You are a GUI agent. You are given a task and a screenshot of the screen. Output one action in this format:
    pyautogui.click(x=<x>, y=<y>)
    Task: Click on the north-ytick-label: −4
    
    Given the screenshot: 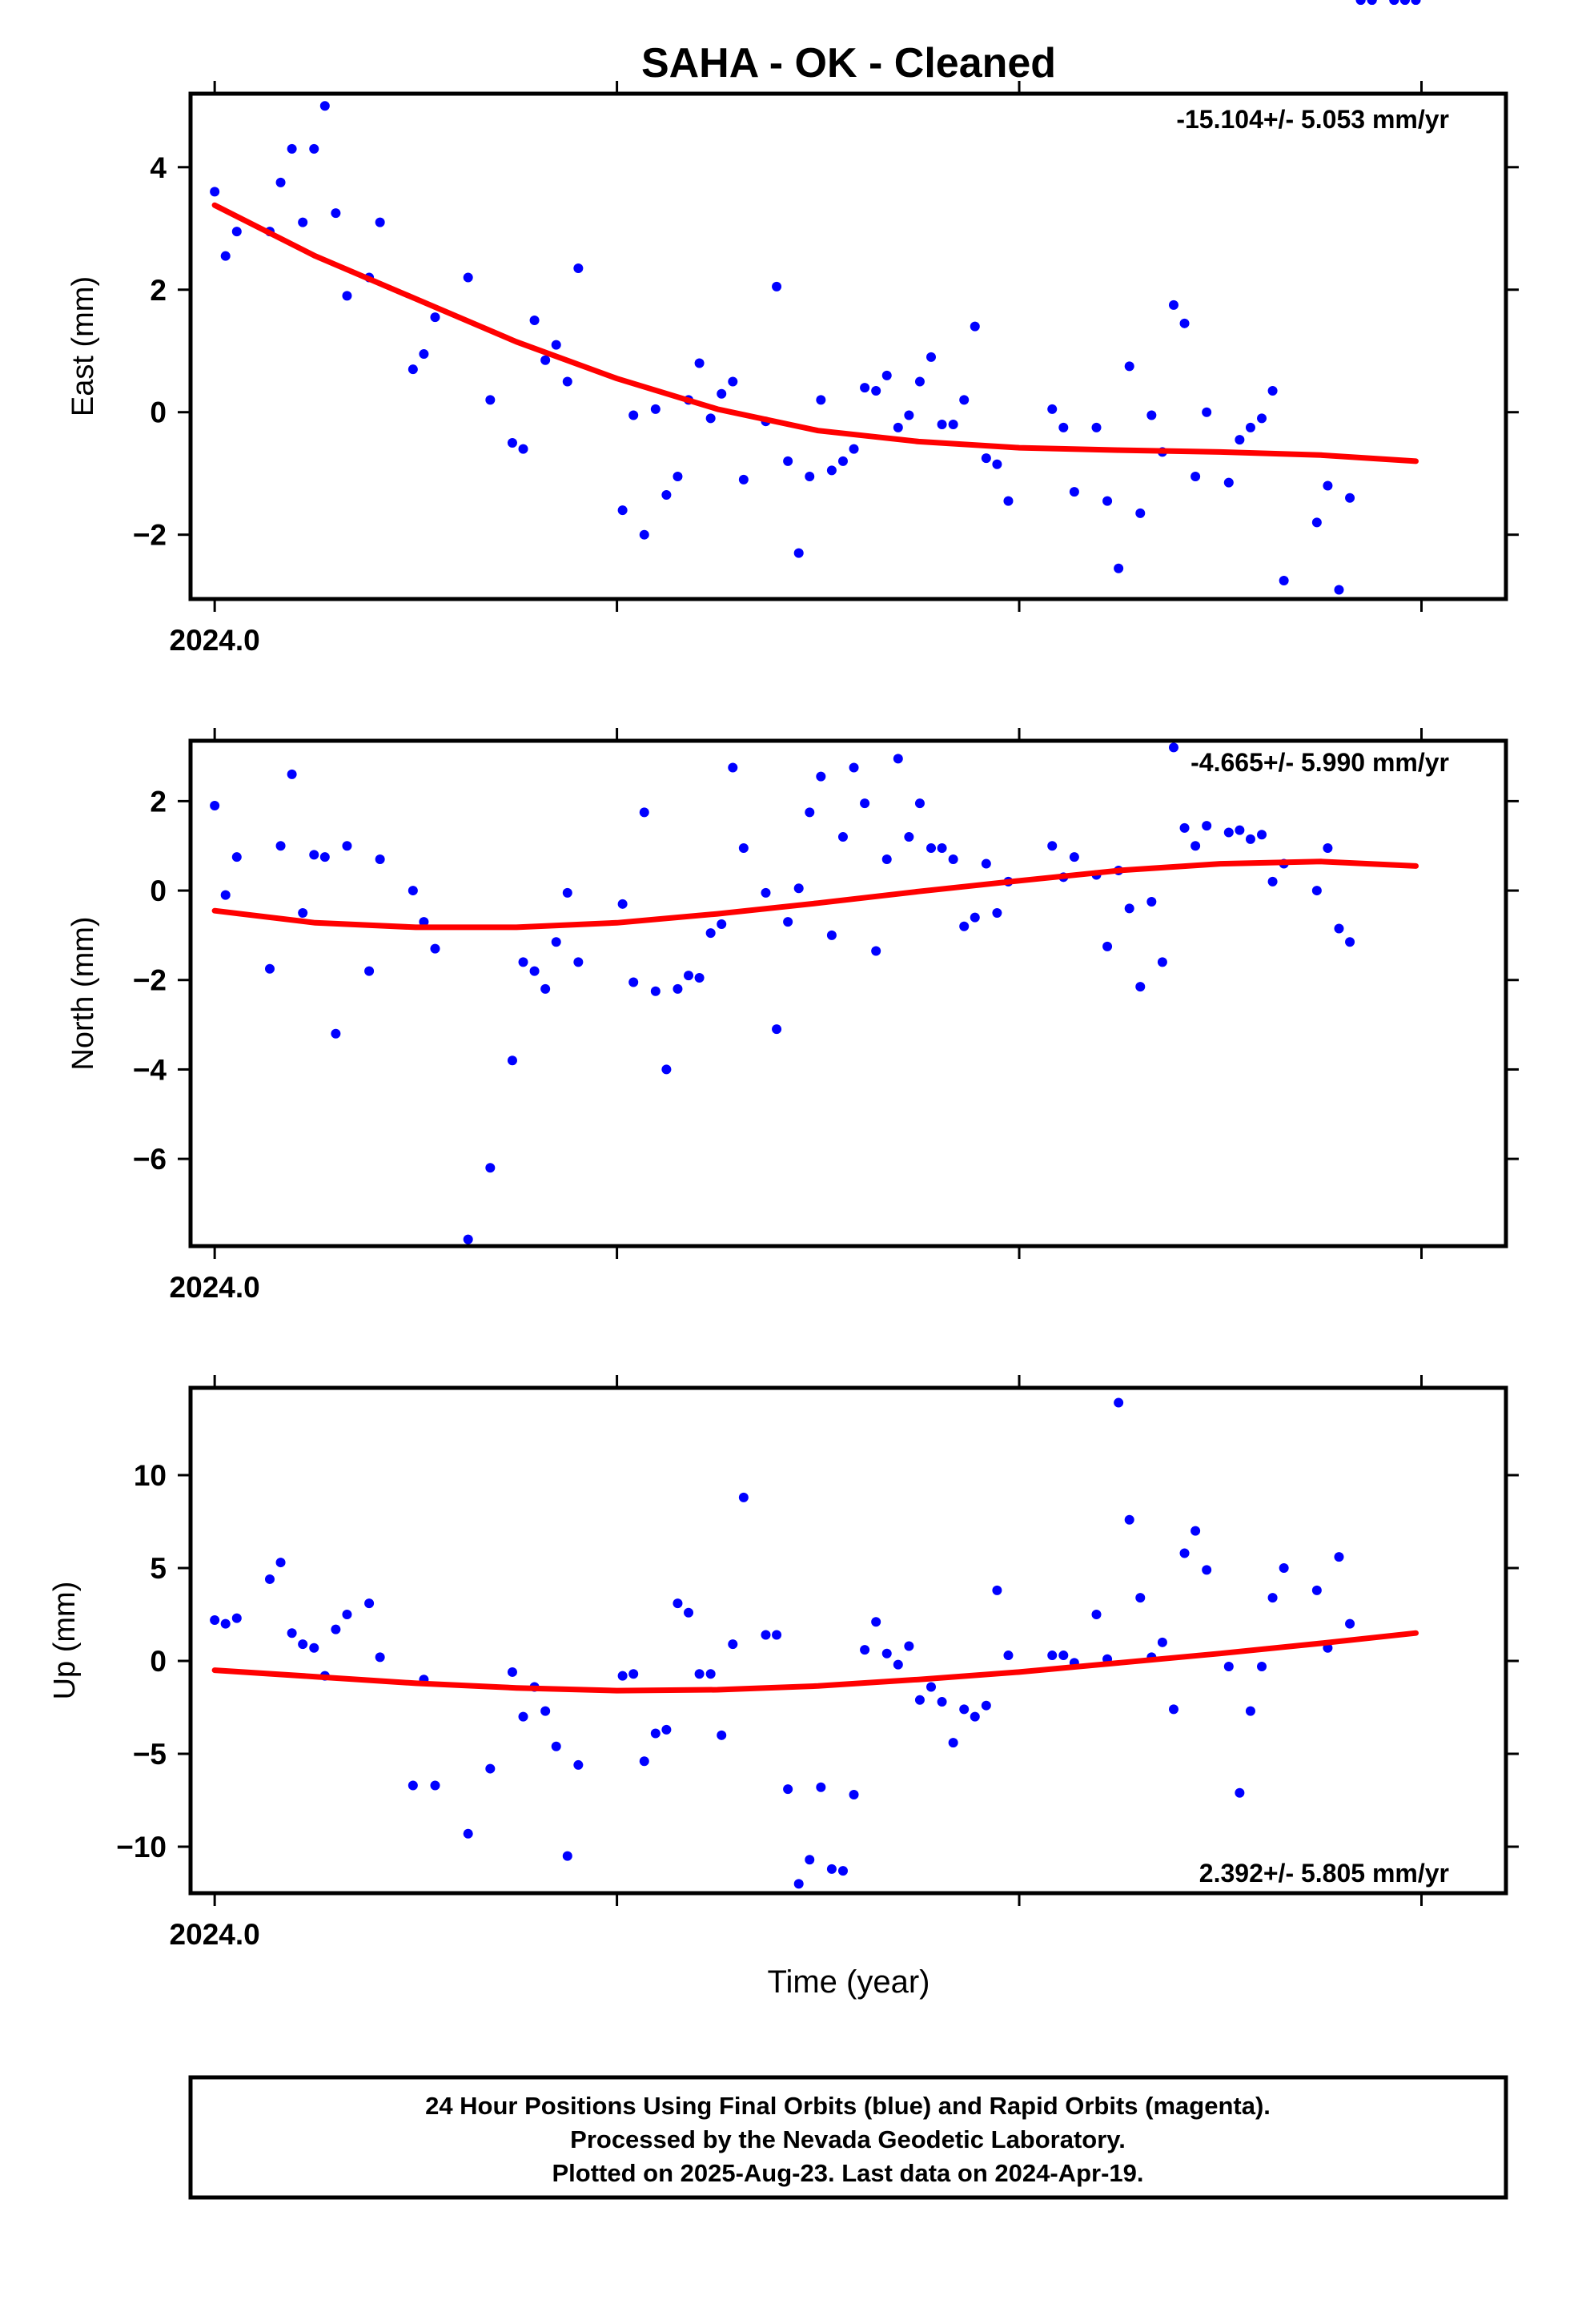 What is the action you would take?
    pyautogui.click(x=150, y=1069)
    